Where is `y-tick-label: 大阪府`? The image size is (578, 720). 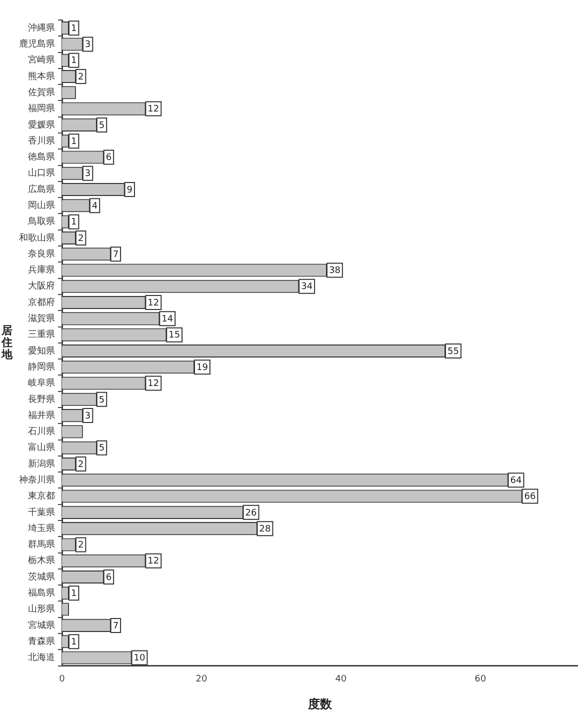
y-tick-label: 大阪府 is located at coordinates (41, 286).